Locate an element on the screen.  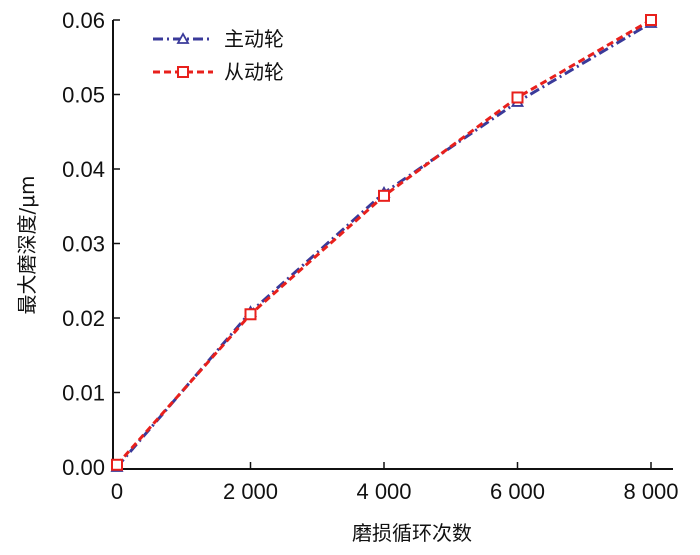
legend-label-1: 主动轮 is located at coordinates (254, 39).